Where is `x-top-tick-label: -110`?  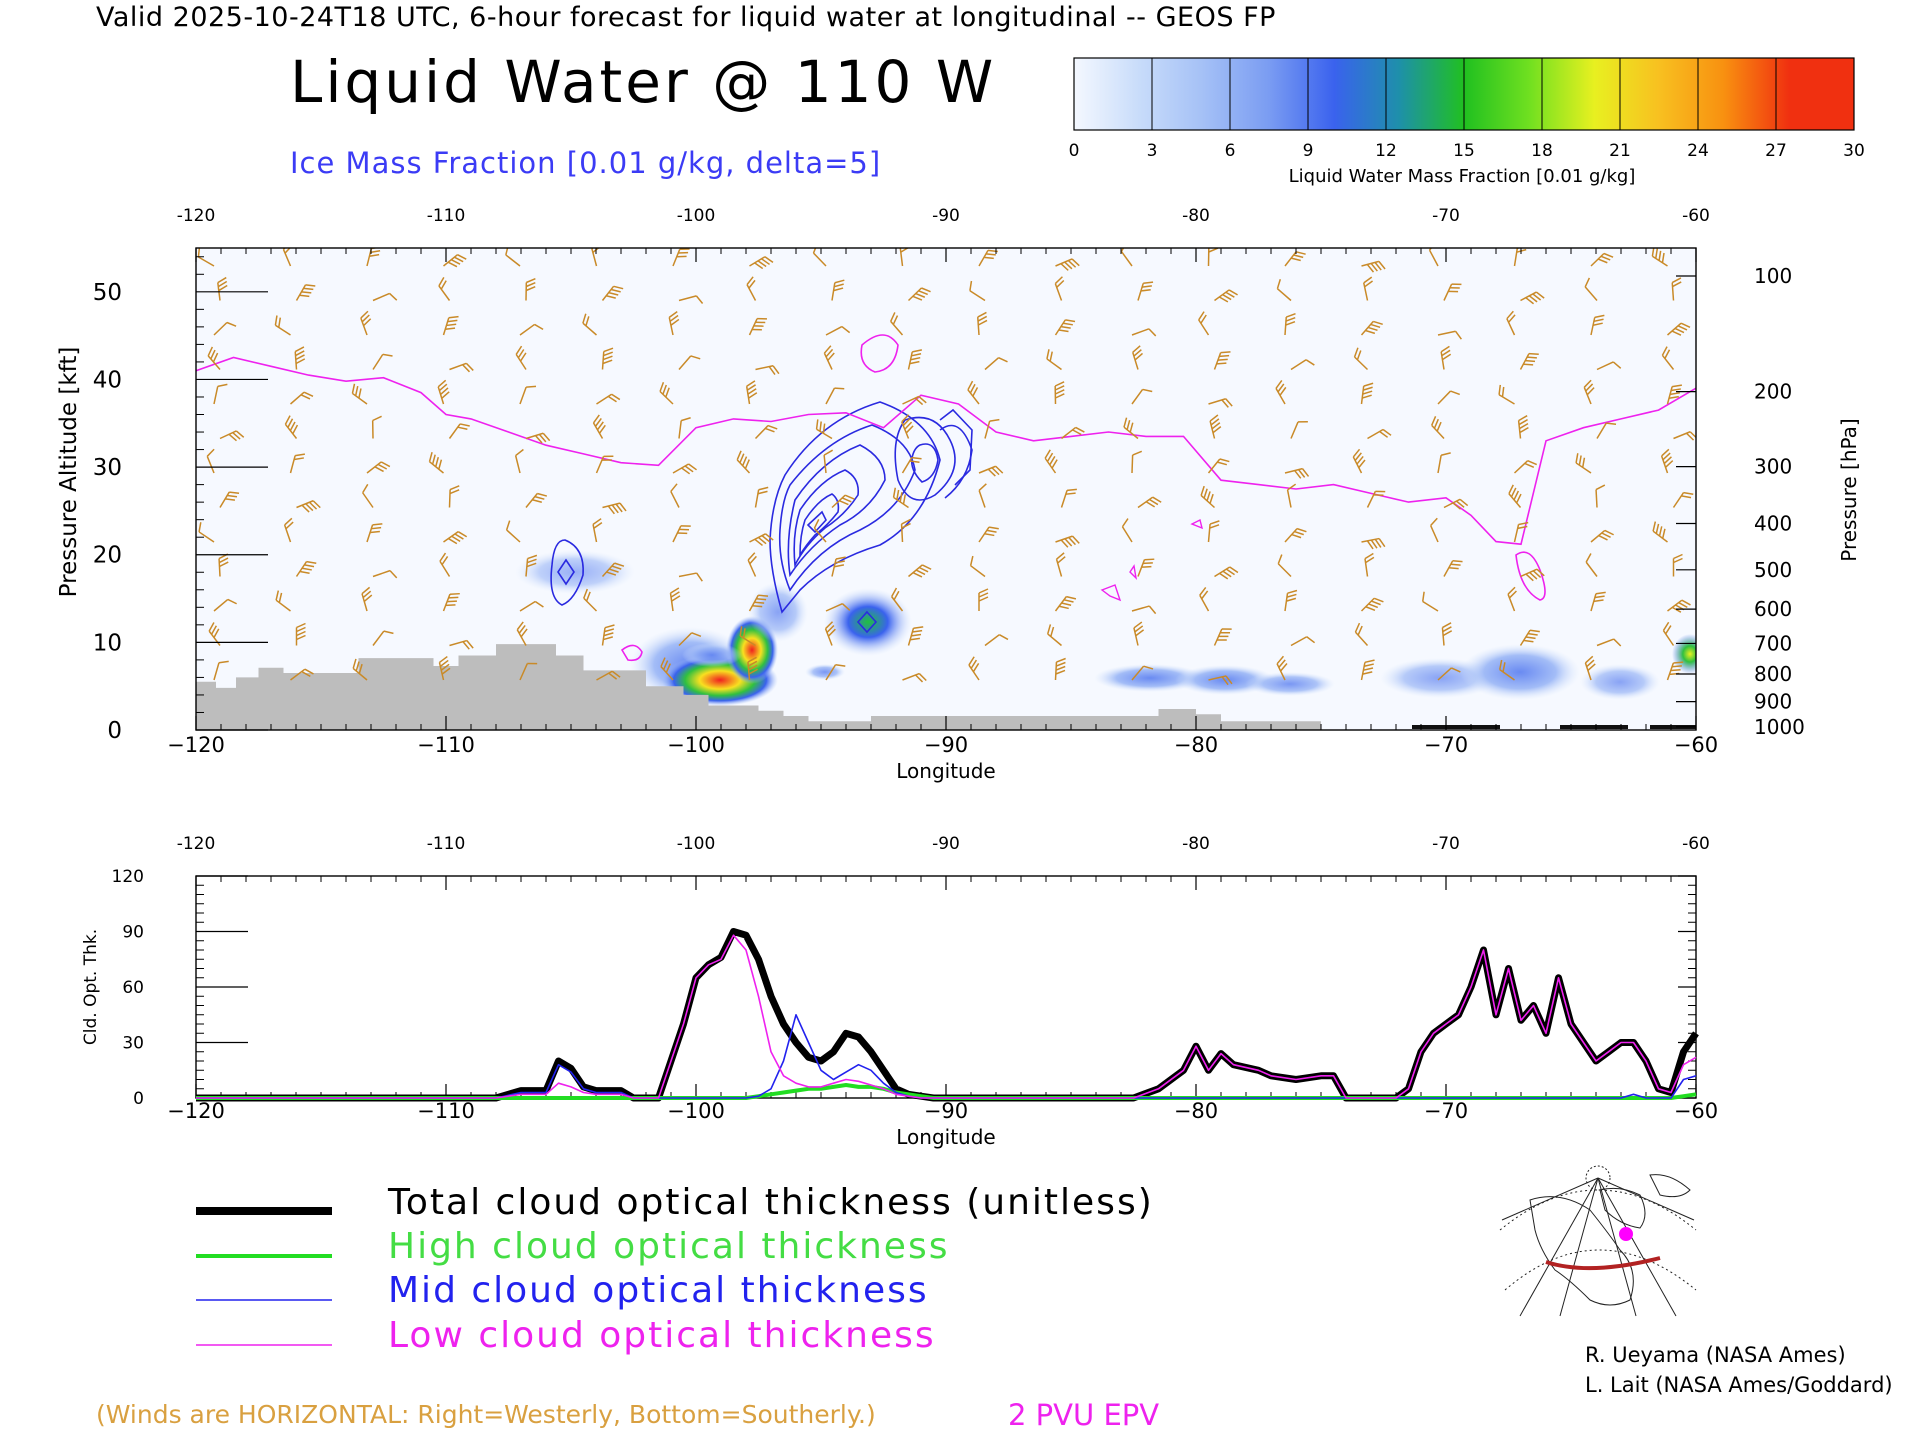 x-top-tick-label: -110 is located at coordinates (446, 844).